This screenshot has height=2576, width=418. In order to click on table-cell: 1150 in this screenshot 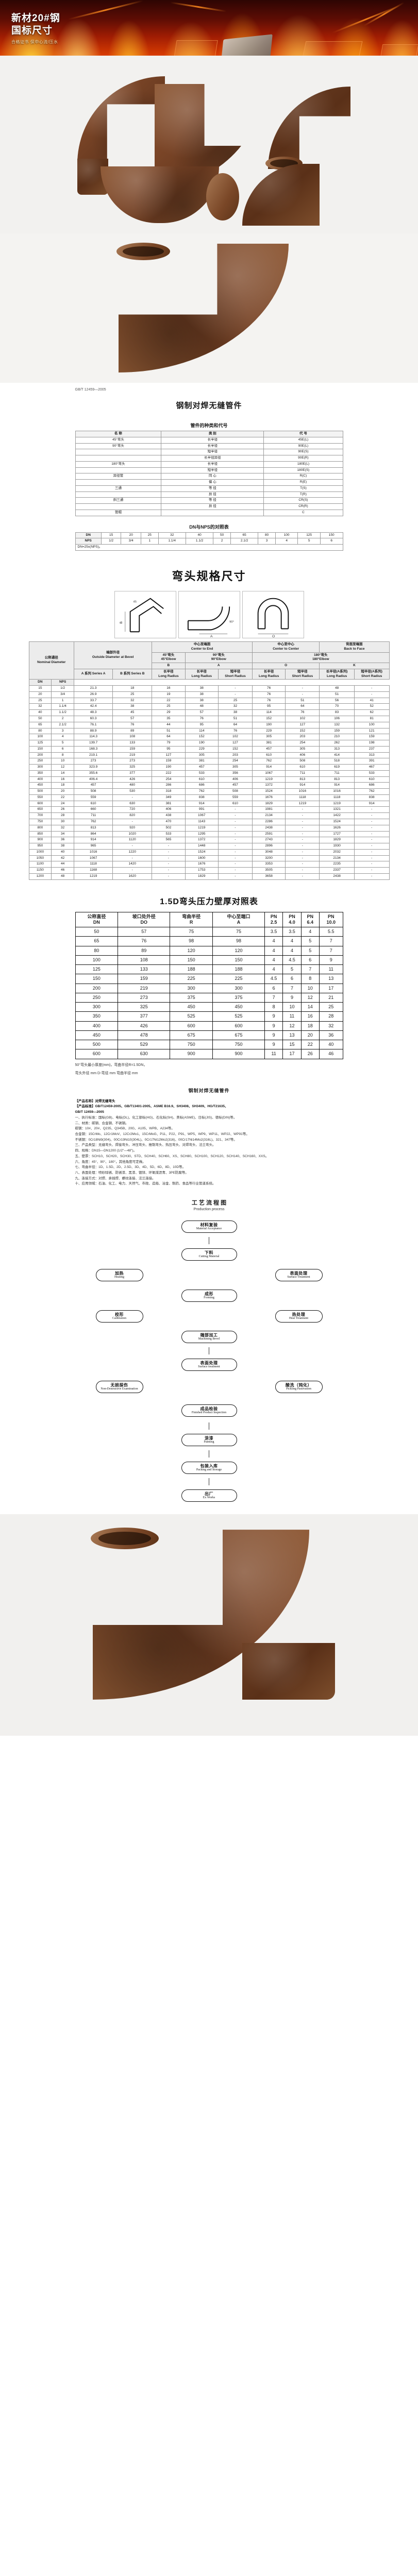, I will do `click(40, 870)`.